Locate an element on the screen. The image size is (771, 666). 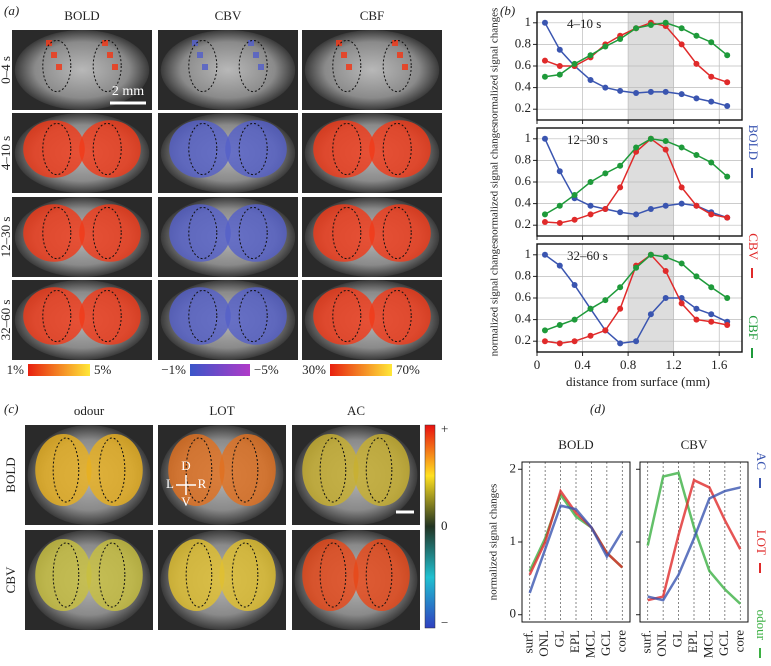
y-tick-label: 0.8 is located at coordinates (523, 274).